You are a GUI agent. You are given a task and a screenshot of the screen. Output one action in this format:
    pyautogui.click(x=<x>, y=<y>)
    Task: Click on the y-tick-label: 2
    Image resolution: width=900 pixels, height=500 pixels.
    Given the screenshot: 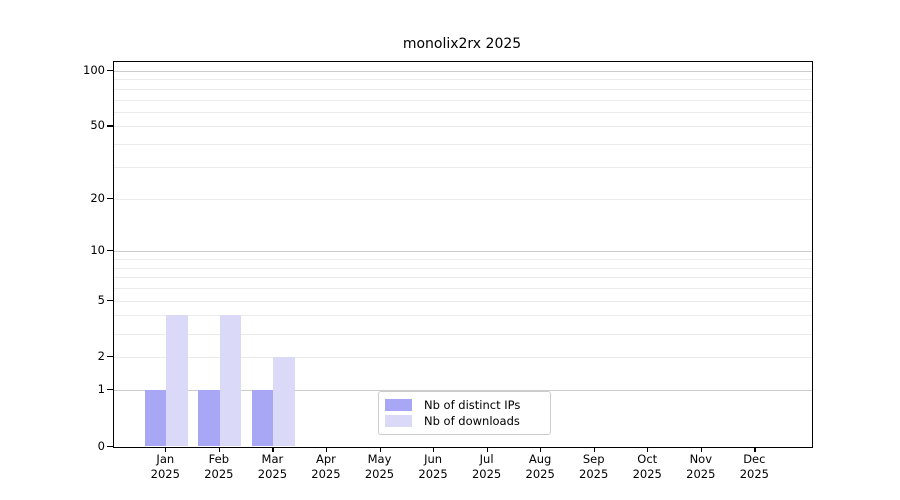 What is the action you would take?
    pyautogui.click(x=101, y=356)
    